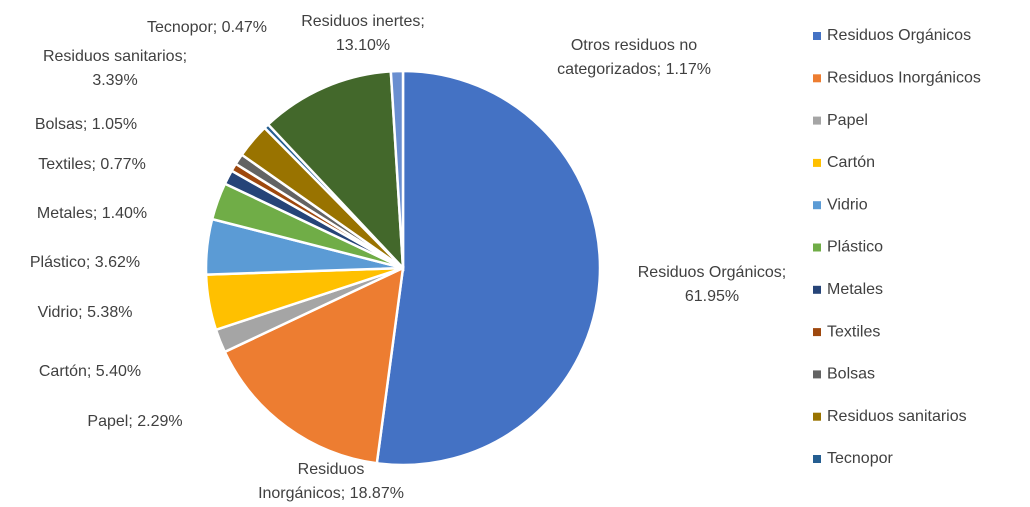 This screenshot has height=507, width=1030. Describe the element at coordinates (331, 469) in the screenshot. I see `data-label: Residuos` at that location.